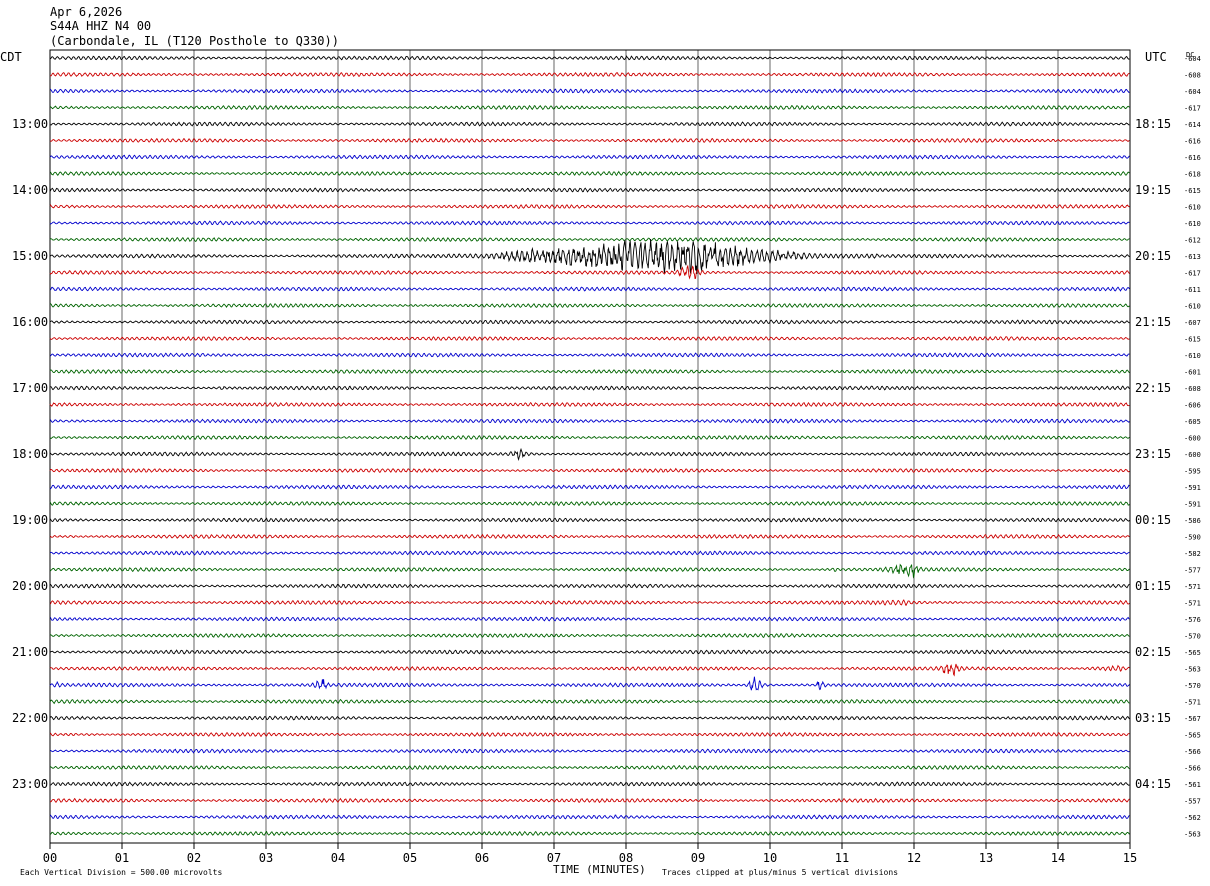 The image size is (1210, 886). Describe the element at coordinates (554, 858) in the screenshot. I see `x-tick-label: 07` at that location.